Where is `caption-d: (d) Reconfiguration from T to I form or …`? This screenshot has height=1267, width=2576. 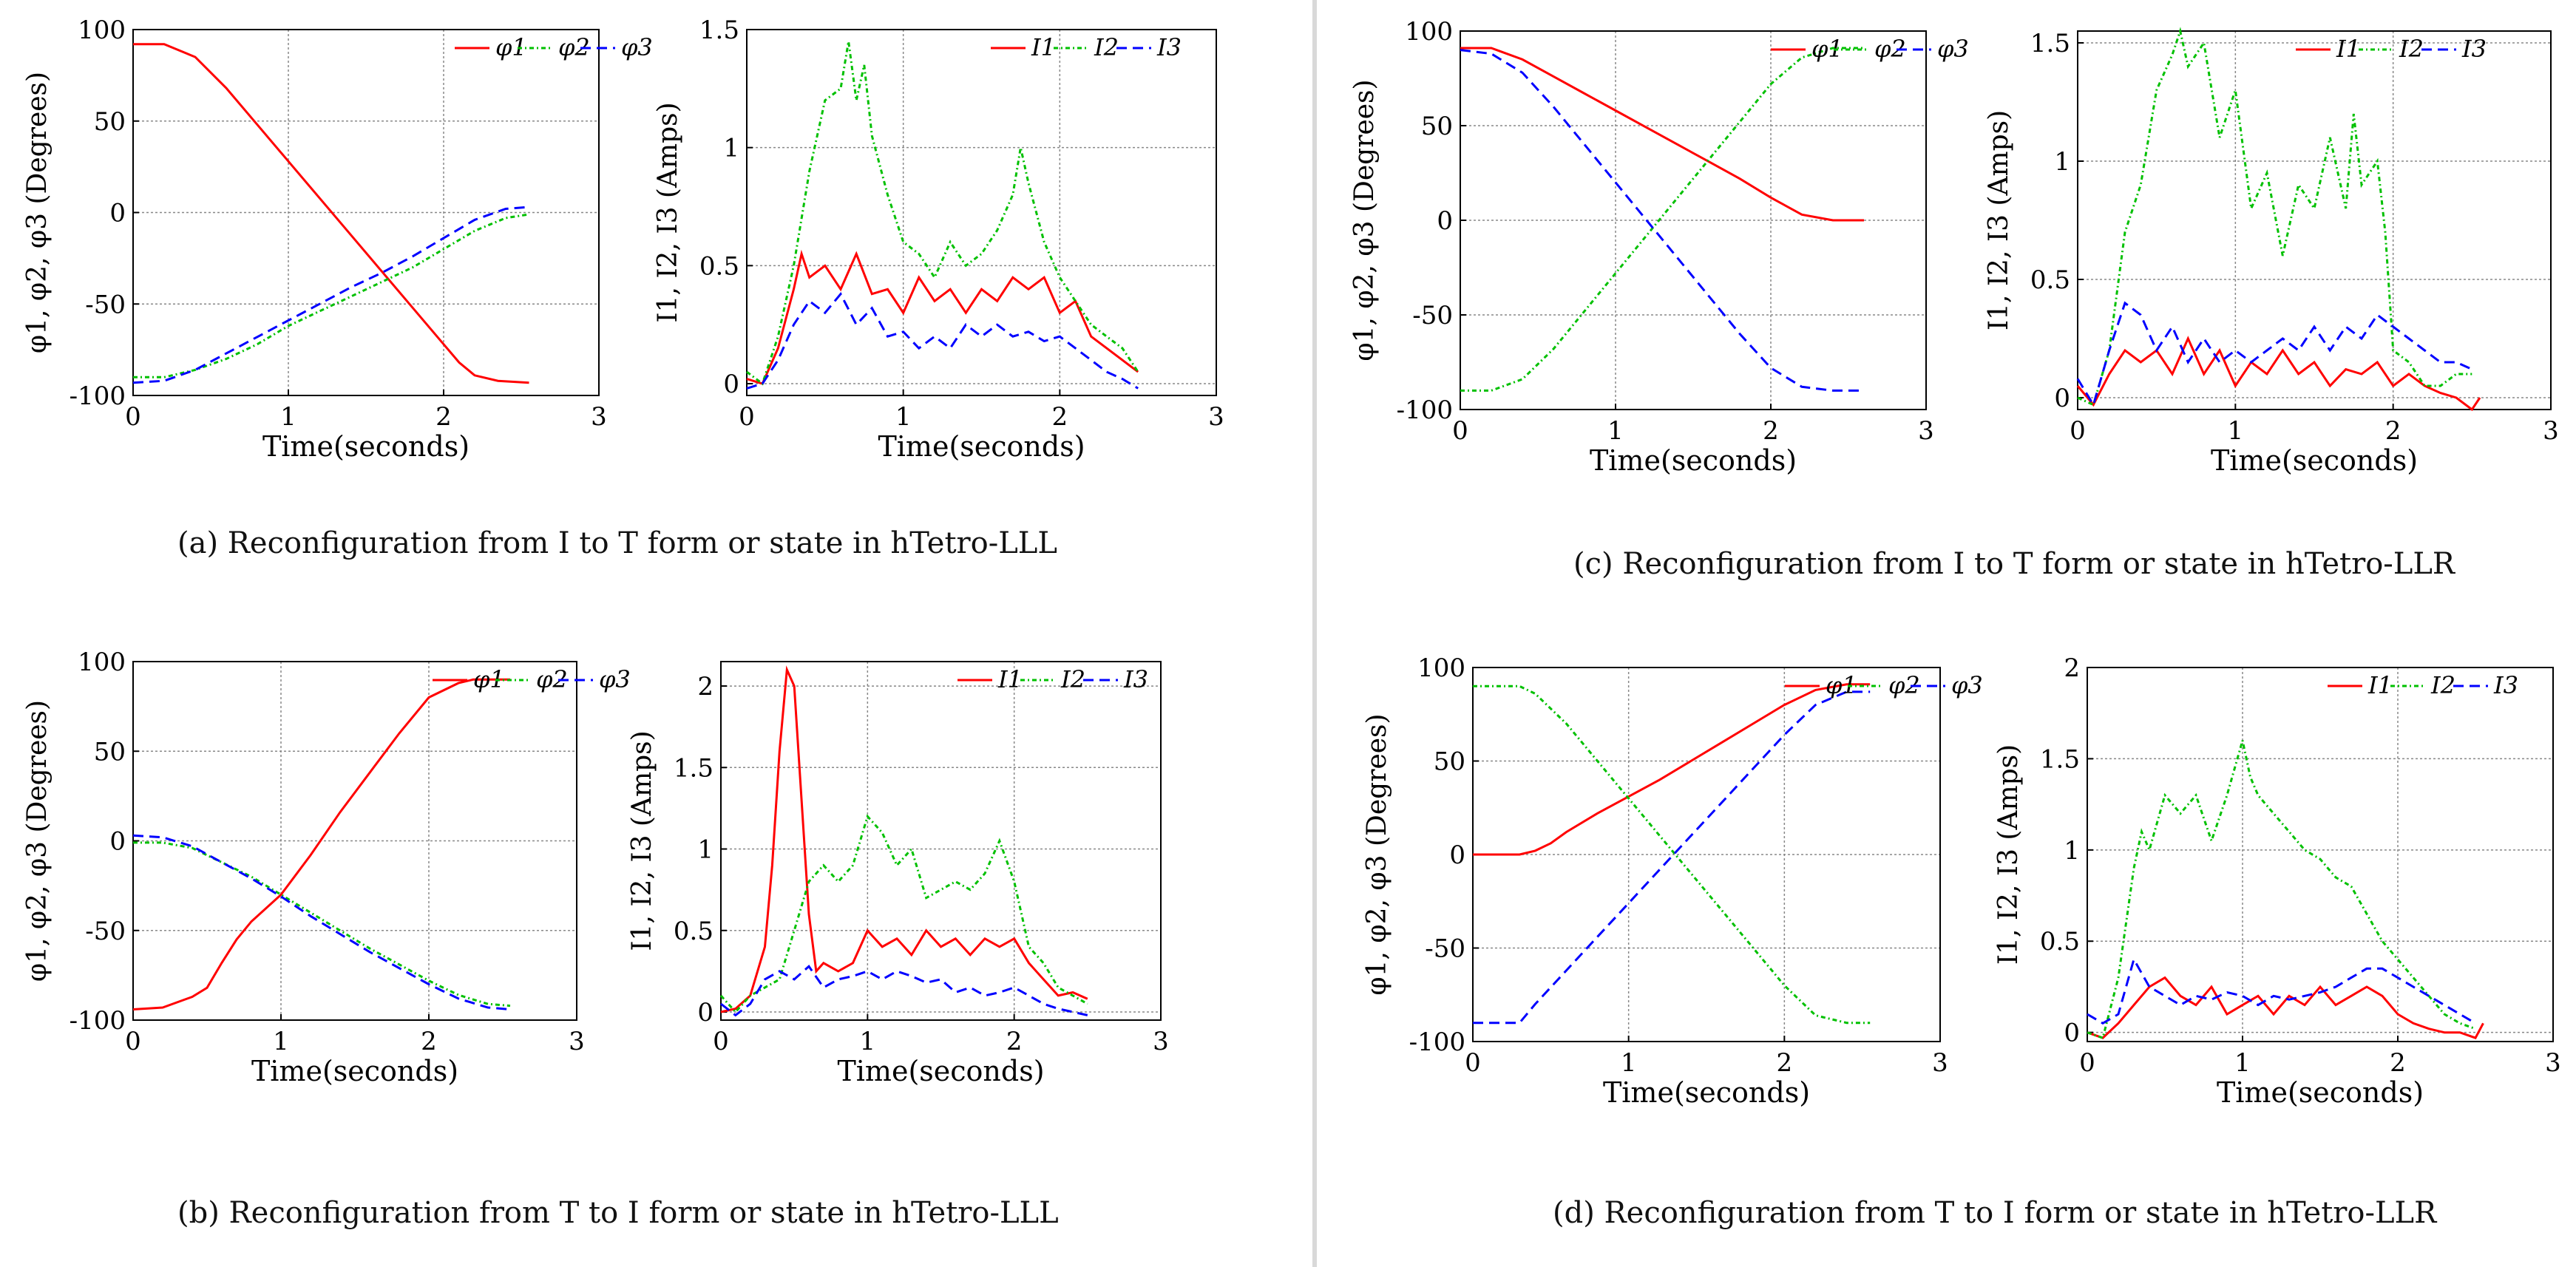
caption-d: (d) Reconfiguration from T to I form or … is located at coordinates (1995, 1213).